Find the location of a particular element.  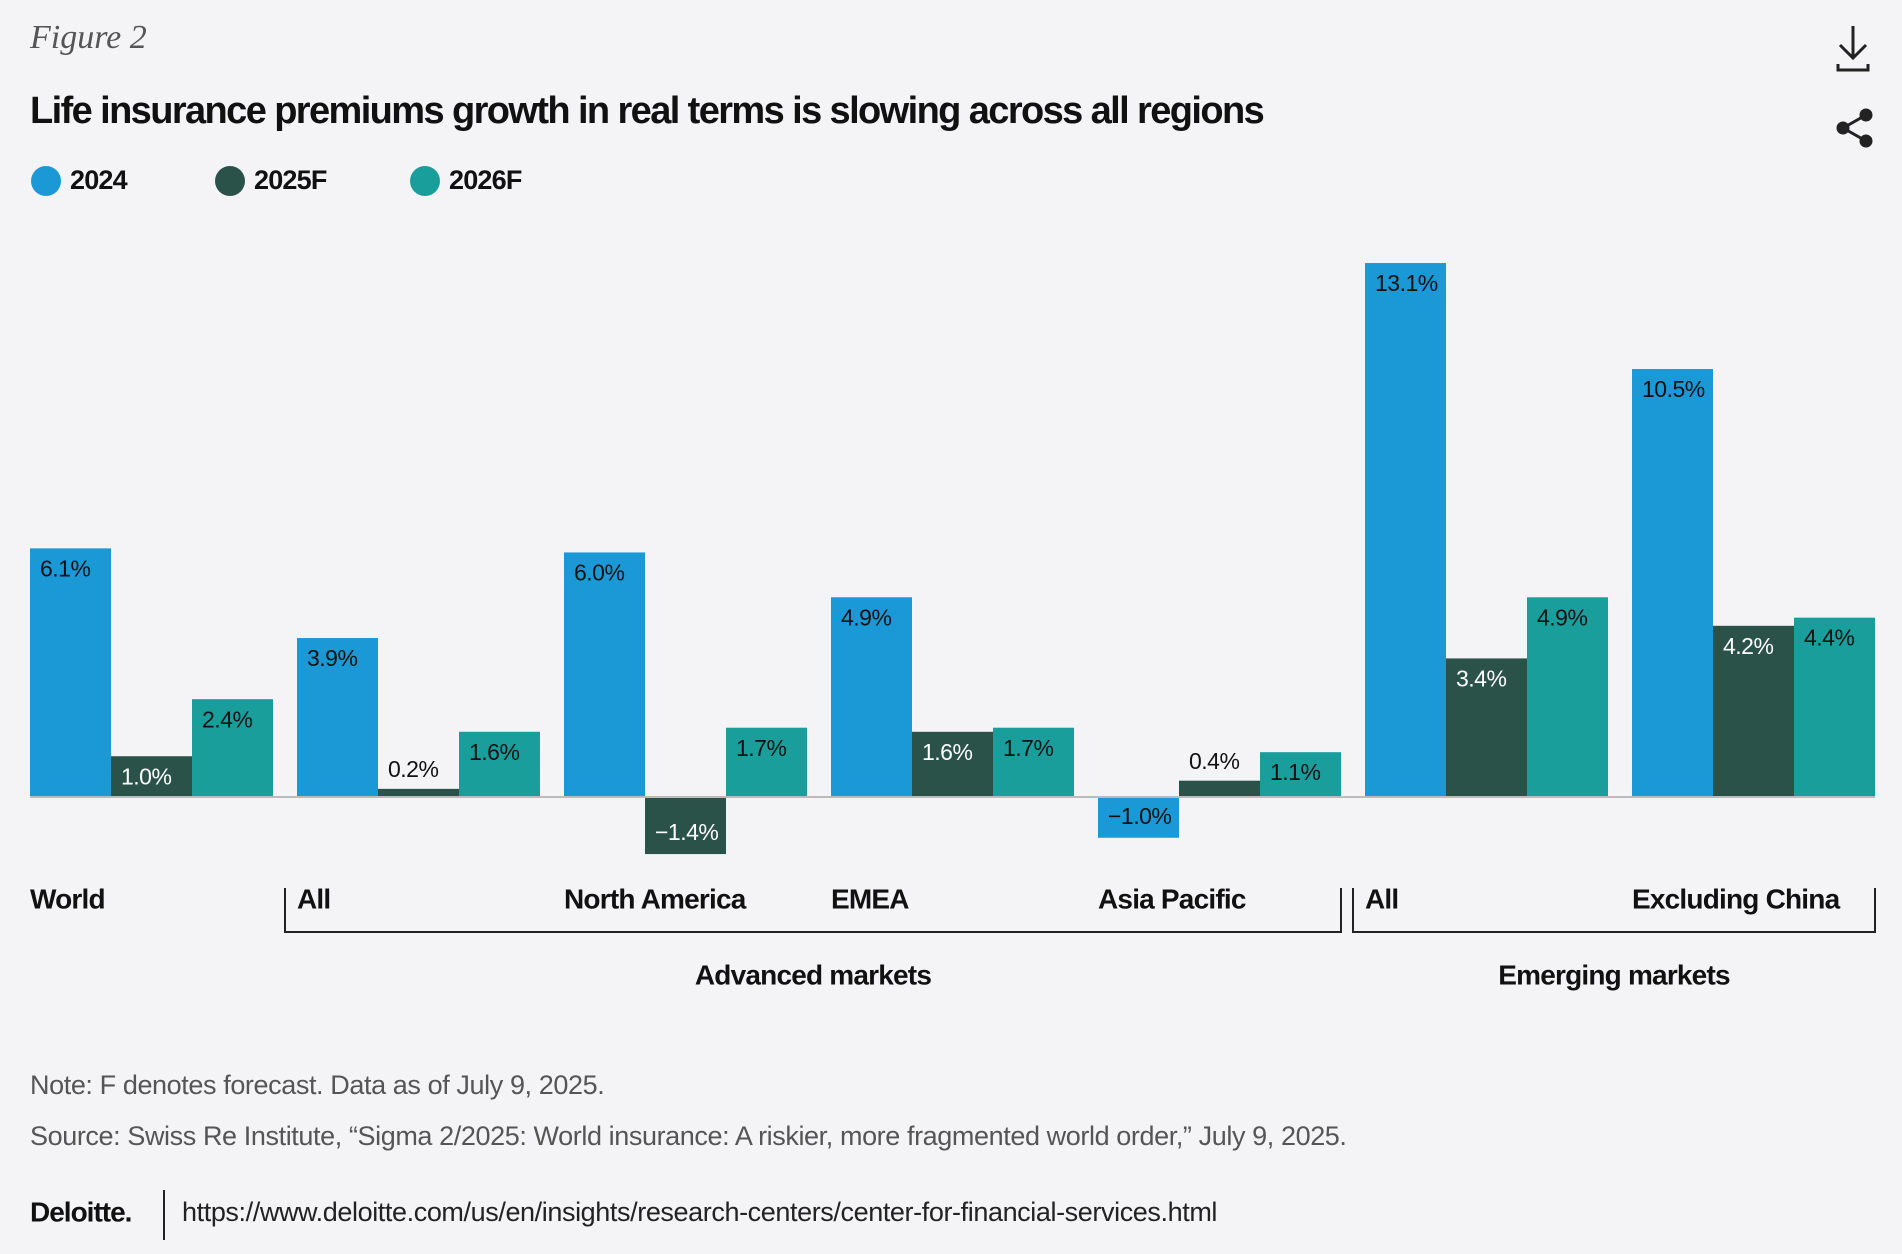

value-label: −1.0% is located at coordinates (1139, 816).